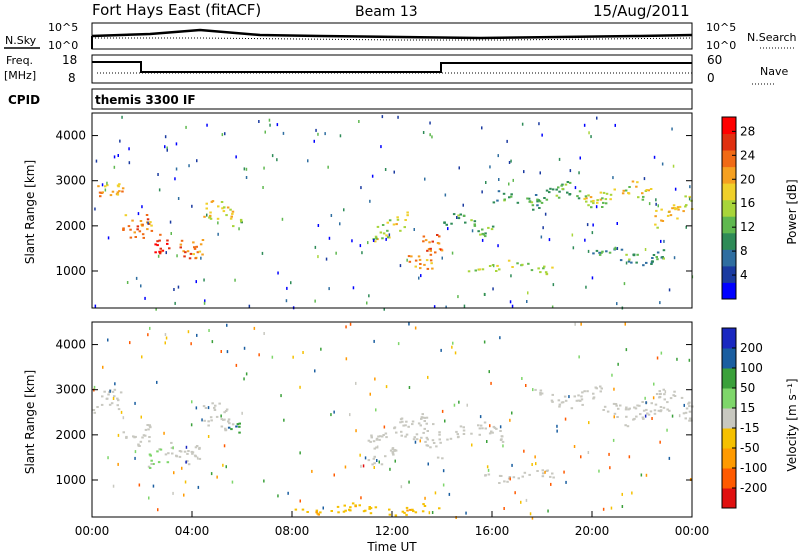 The image size is (800, 554). What do you see at coordinates (747, 155) in the screenshot?
I see `colorbar-tick-label: 24` at bounding box center [747, 155].